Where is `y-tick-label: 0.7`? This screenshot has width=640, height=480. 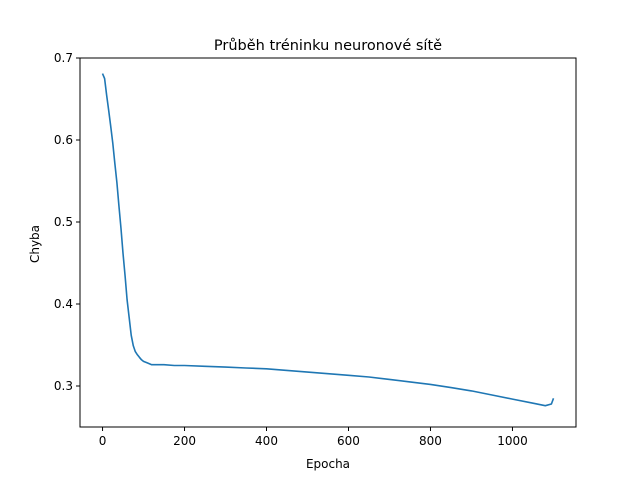 y-tick-label: 0.7 is located at coordinates (63, 58).